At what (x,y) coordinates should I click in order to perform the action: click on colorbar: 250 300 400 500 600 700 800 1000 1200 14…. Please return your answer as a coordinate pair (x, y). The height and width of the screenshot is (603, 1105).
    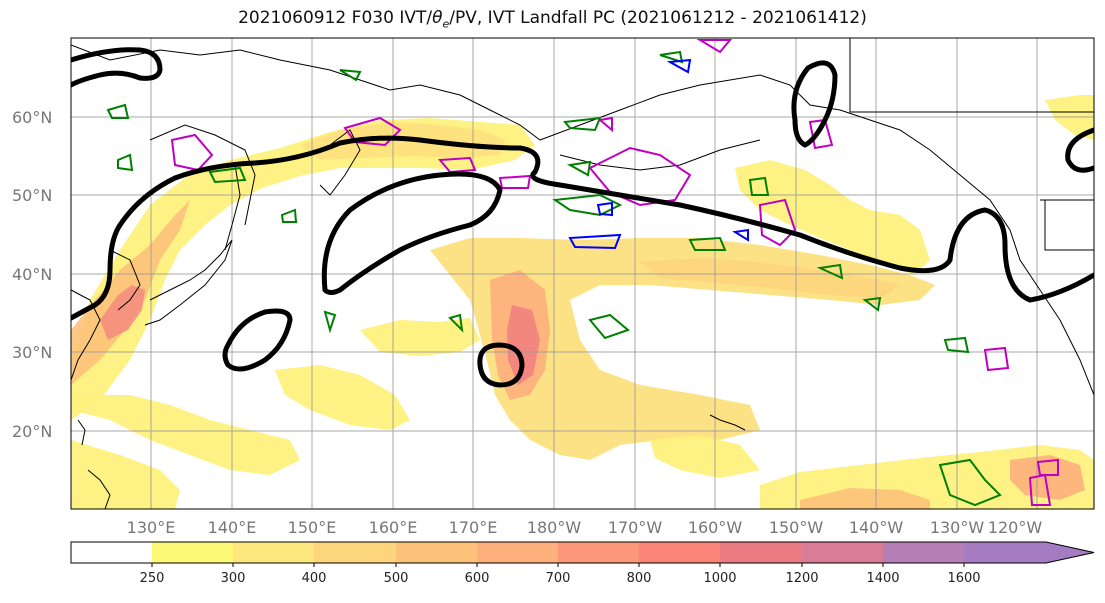
    Looking at the image, I should click on (582, 563).